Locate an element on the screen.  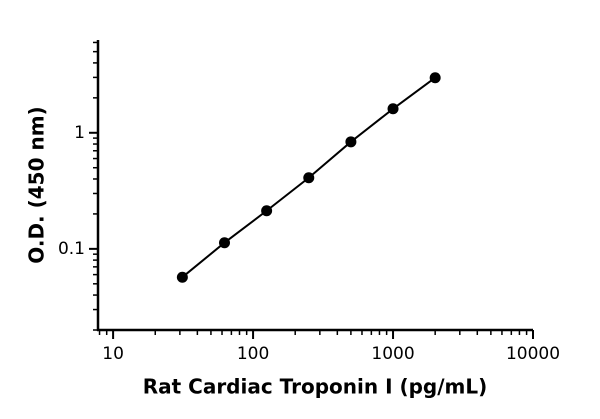
x-tick-label: 10 is located at coordinates (113, 354).